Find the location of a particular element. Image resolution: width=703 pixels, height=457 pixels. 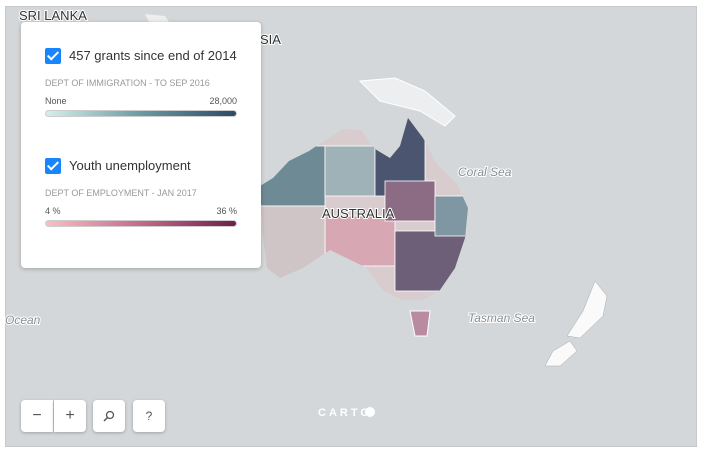

sea-label: Tasman Sea is located at coordinates (501, 318).